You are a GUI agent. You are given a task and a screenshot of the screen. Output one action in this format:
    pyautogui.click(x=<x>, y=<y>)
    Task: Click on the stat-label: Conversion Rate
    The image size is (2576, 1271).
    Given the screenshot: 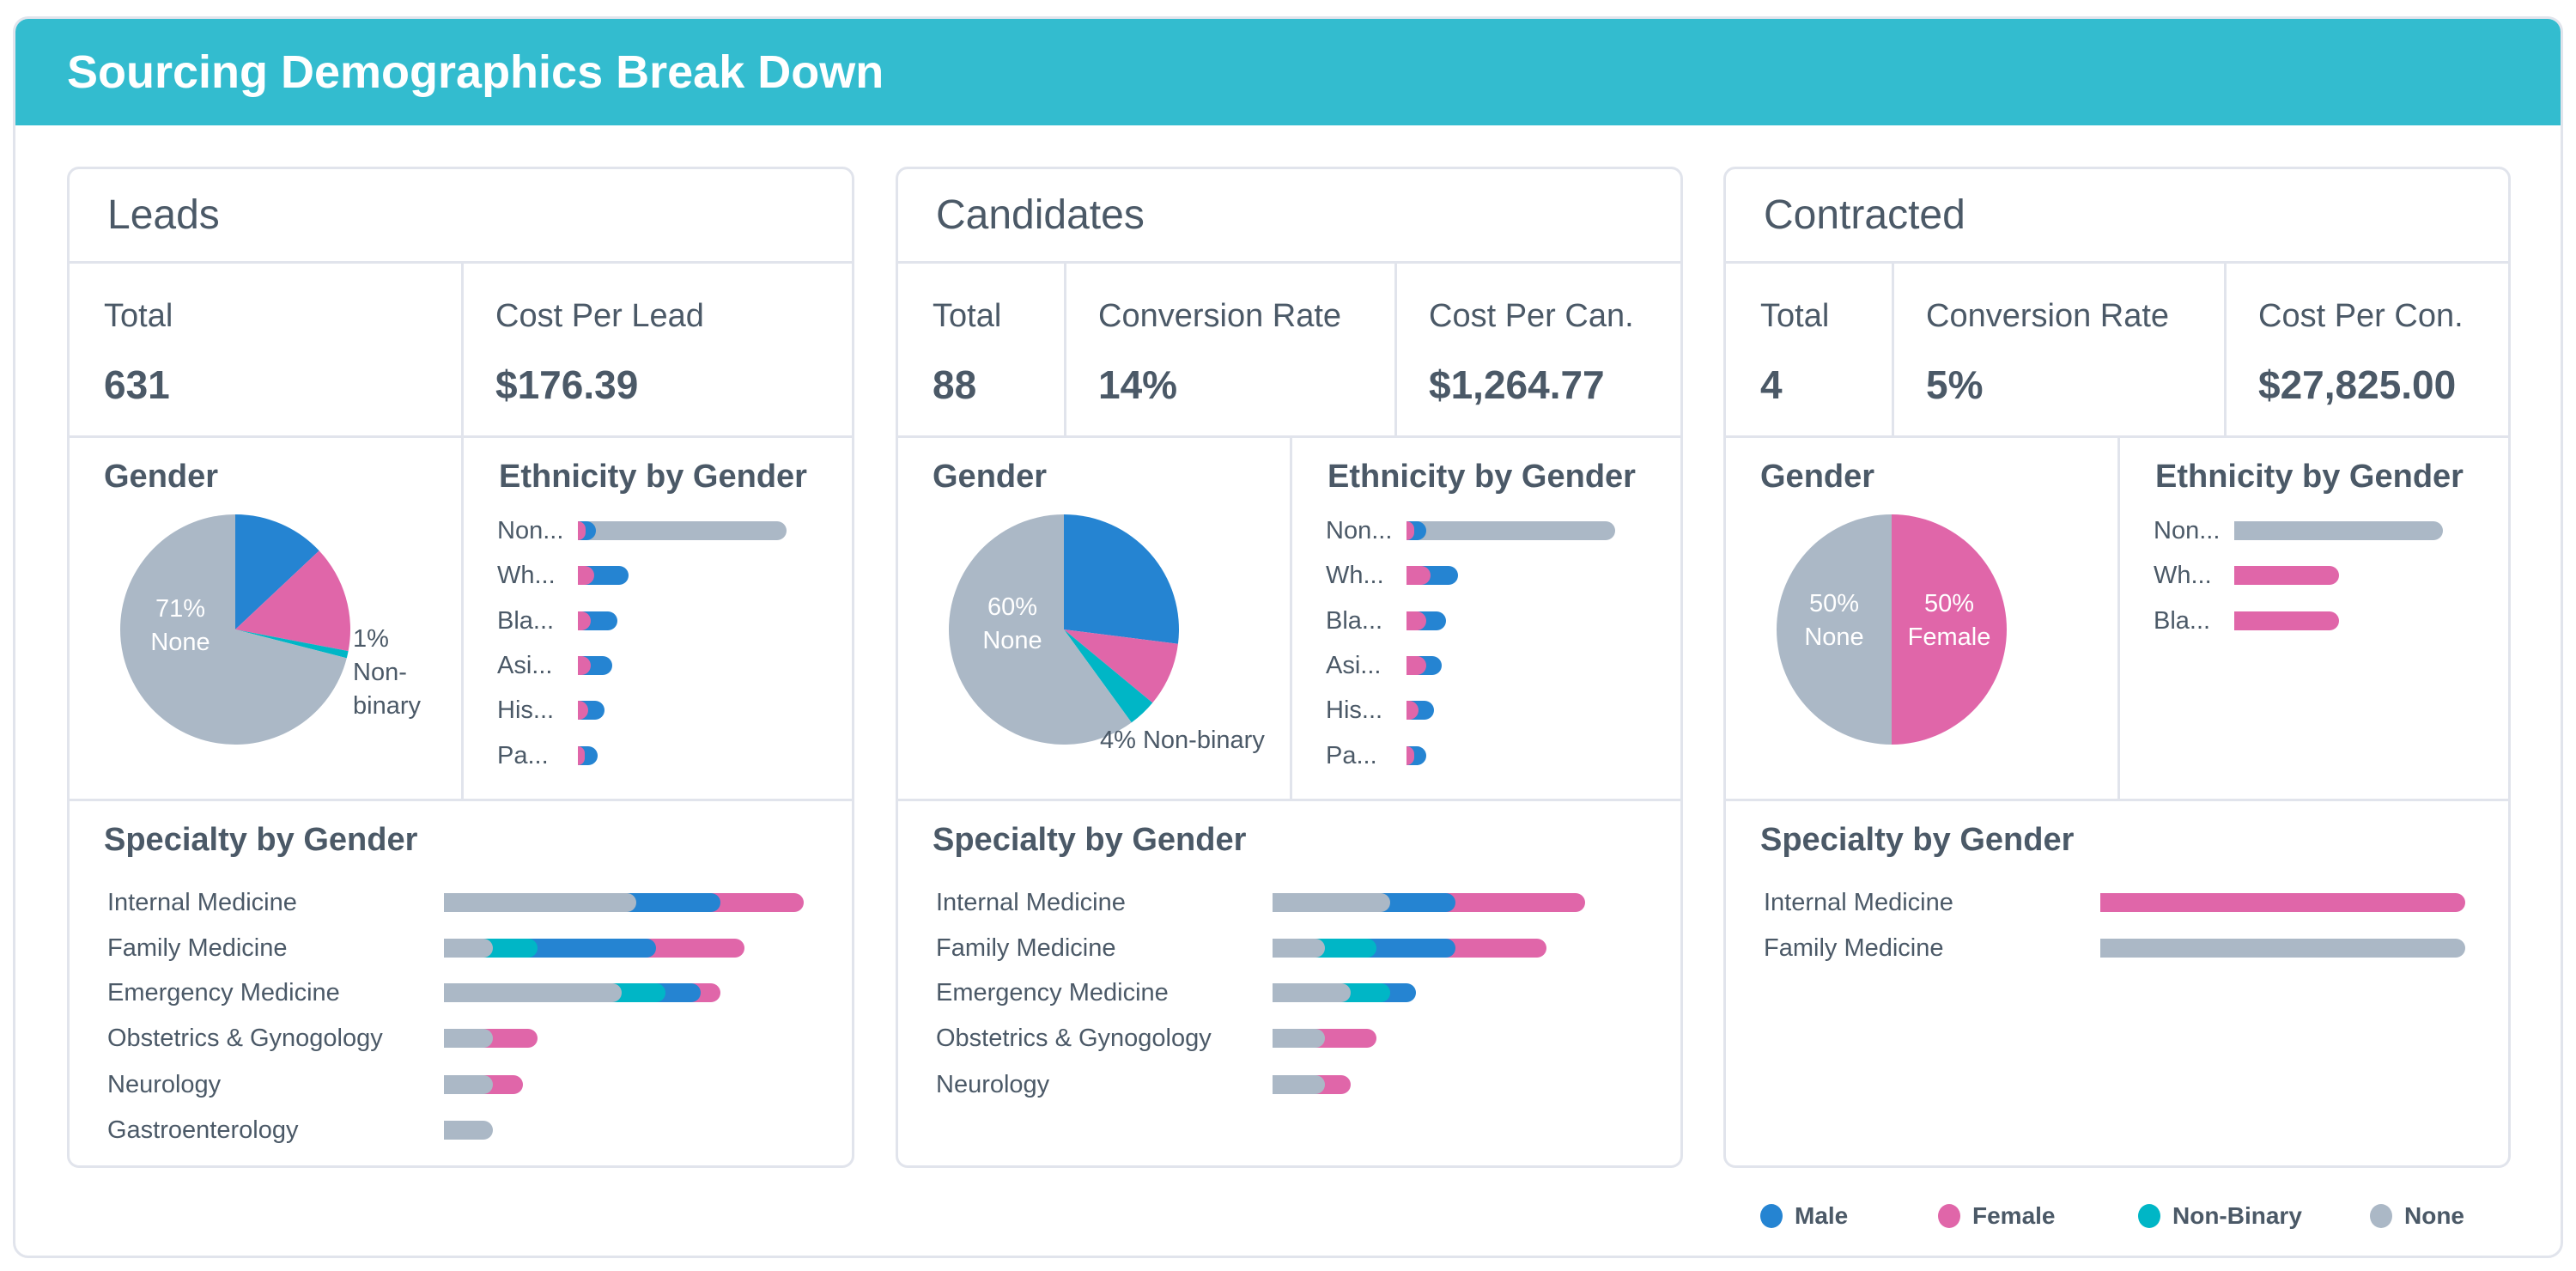 What is the action you would take?
    pyautogui.click(x=1220, y=316)
    